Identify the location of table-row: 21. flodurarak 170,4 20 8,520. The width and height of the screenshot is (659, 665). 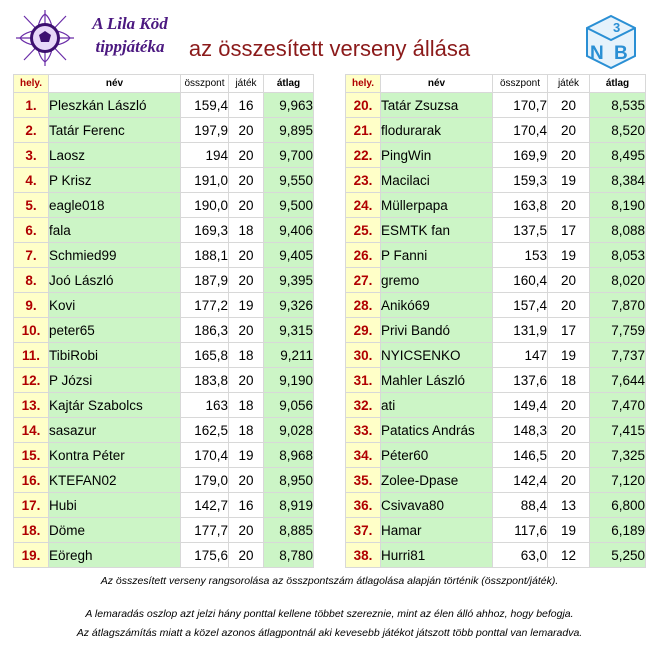
(495, 130).